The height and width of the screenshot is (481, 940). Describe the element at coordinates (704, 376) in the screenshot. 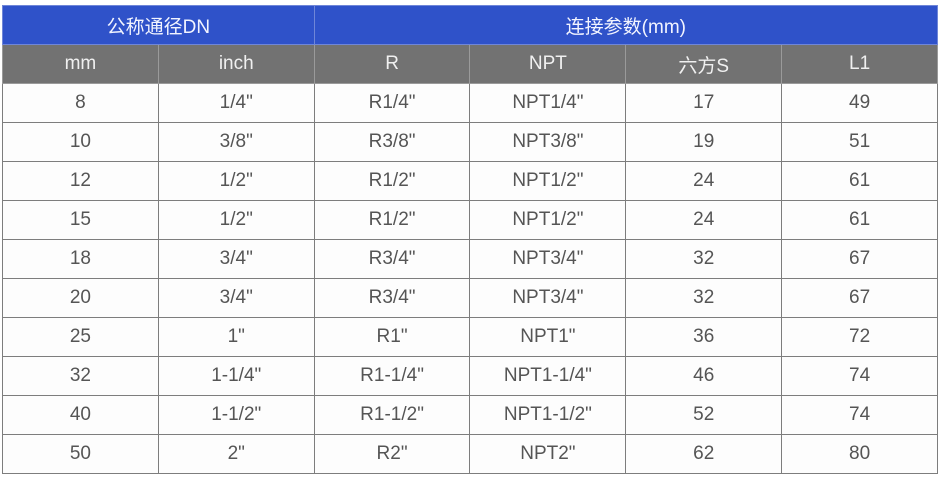

I see `table-cell: 46` at that location.